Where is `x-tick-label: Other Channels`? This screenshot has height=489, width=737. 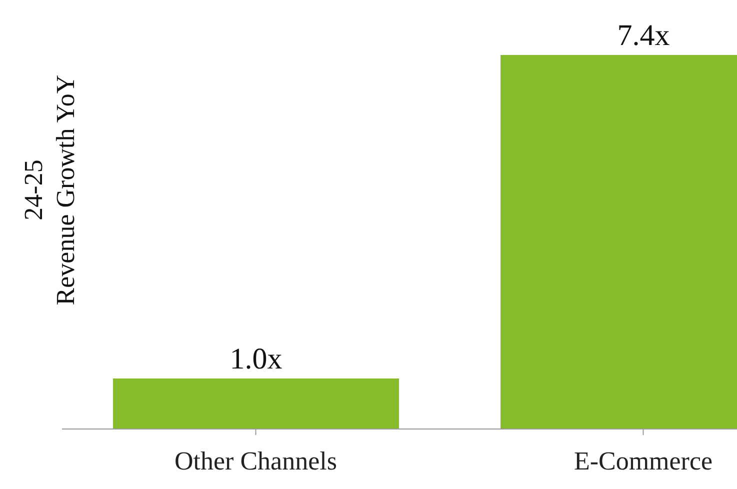
x-tick-label: Other Channels is located at coordinates (255, 461).